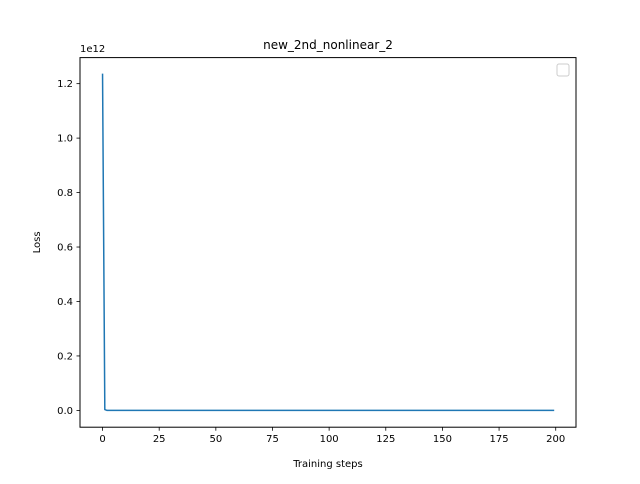  I want to click on legend-box, so click(563, 70).